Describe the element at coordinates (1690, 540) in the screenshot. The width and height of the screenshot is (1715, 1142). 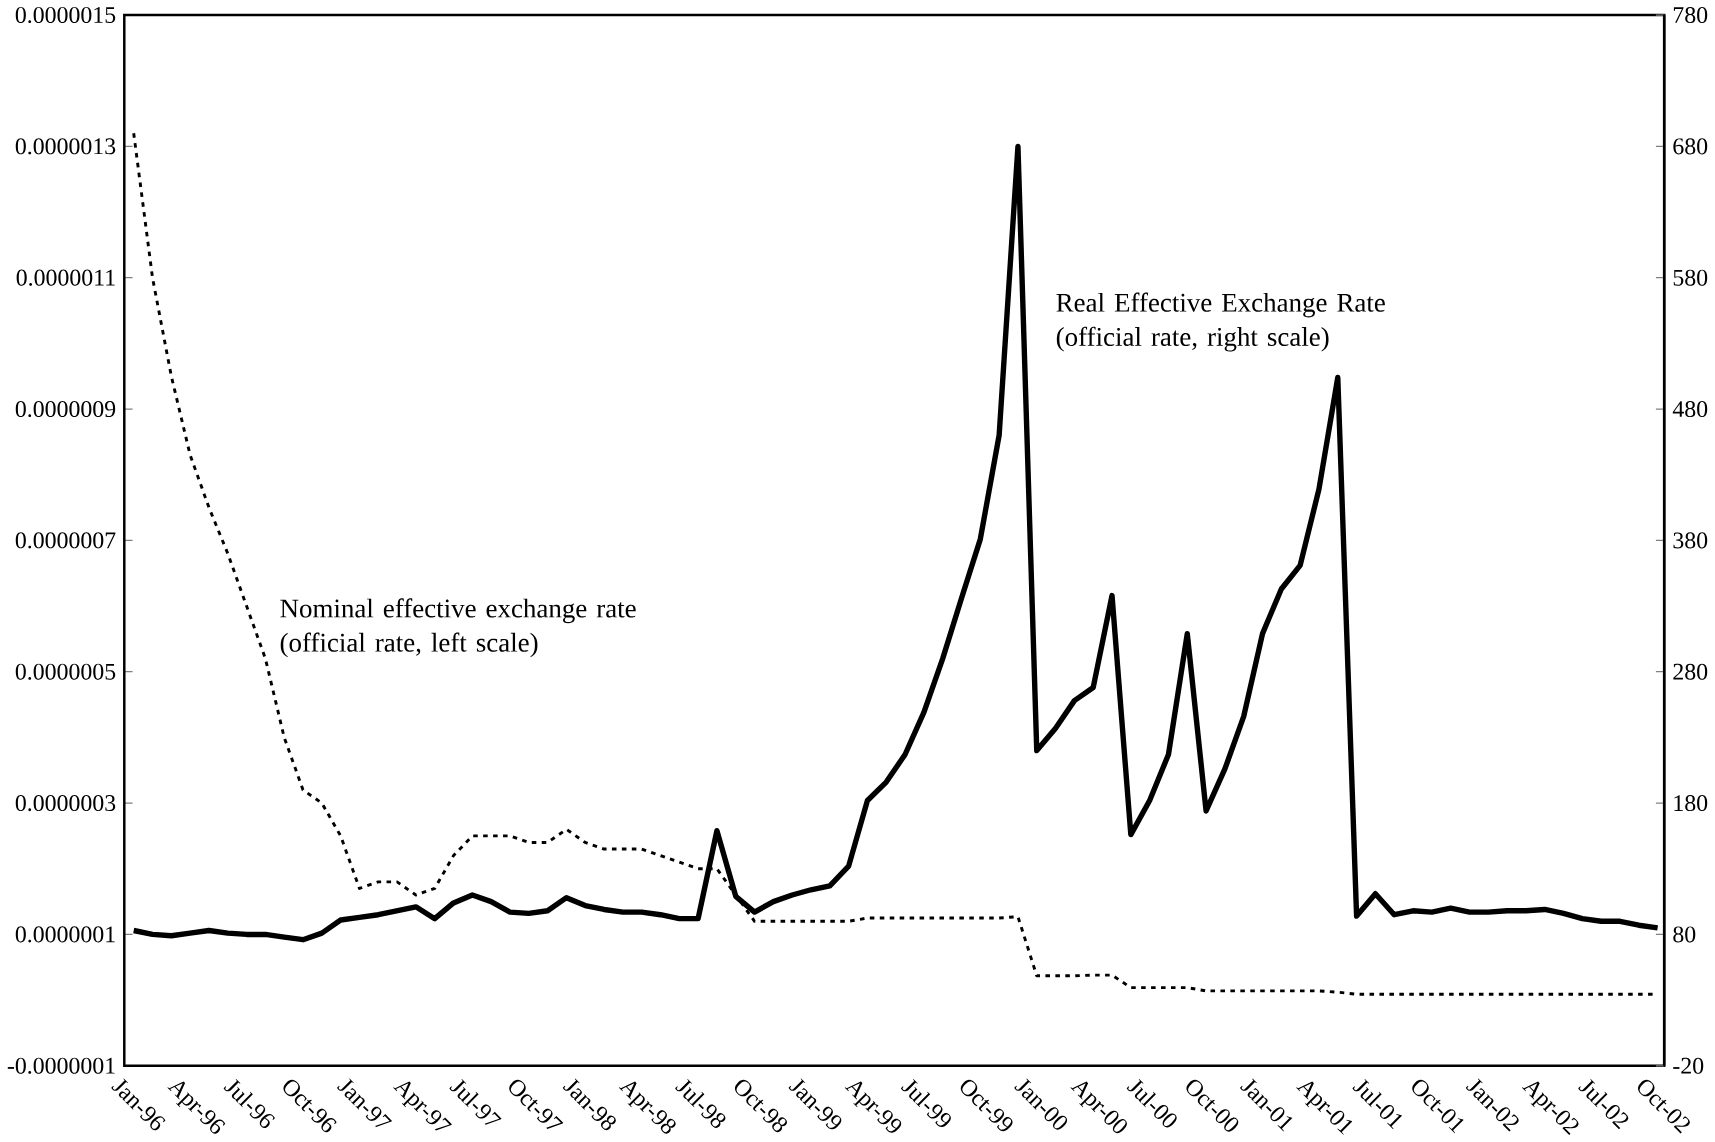
I see `y2-tick-label: 380` at that location.